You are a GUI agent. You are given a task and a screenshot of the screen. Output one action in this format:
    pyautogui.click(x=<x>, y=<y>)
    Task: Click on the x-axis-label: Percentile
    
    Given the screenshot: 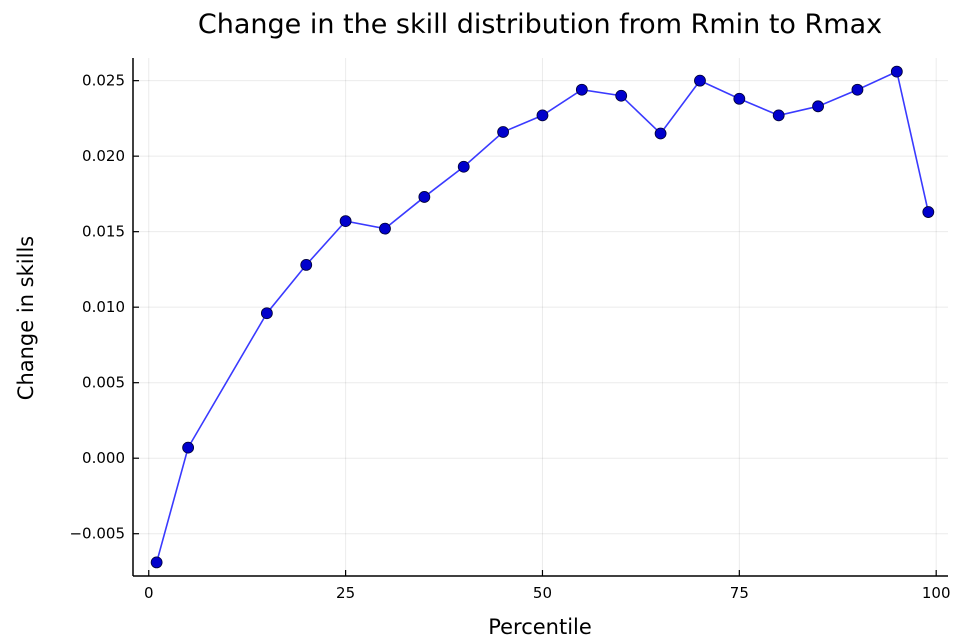 What is the action you would take?
    pyautogui.click(x=540, y=627)
    